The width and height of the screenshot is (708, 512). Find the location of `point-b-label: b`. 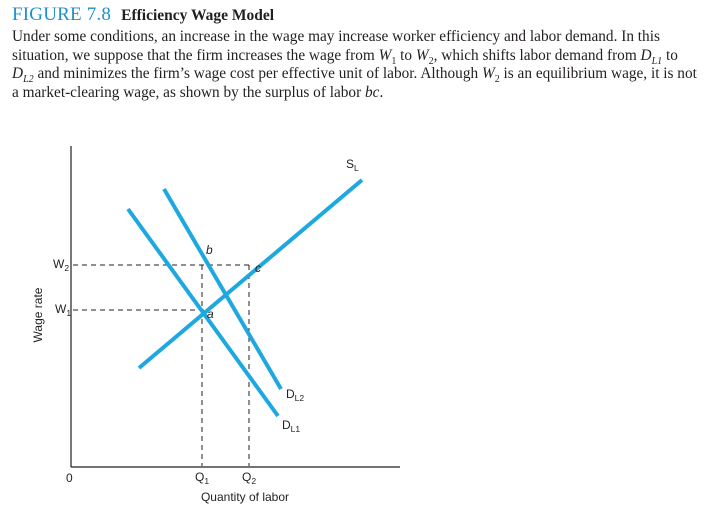

point-b-label: b is located at coordinates (209, 250).